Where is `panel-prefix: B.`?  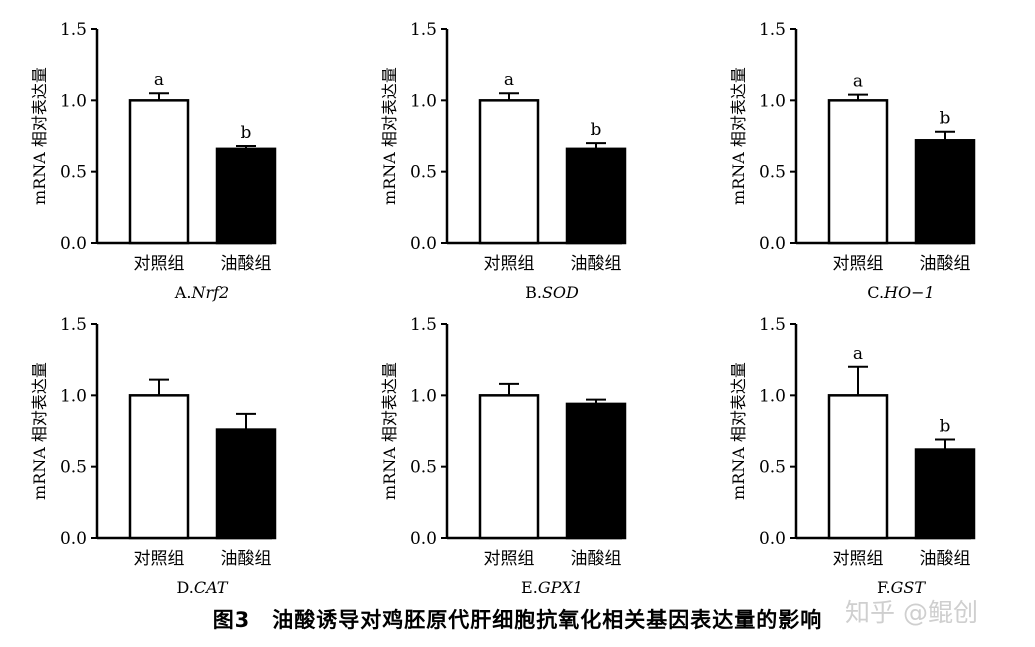 panel-prefix: B. is located at coordinates (533, 292).